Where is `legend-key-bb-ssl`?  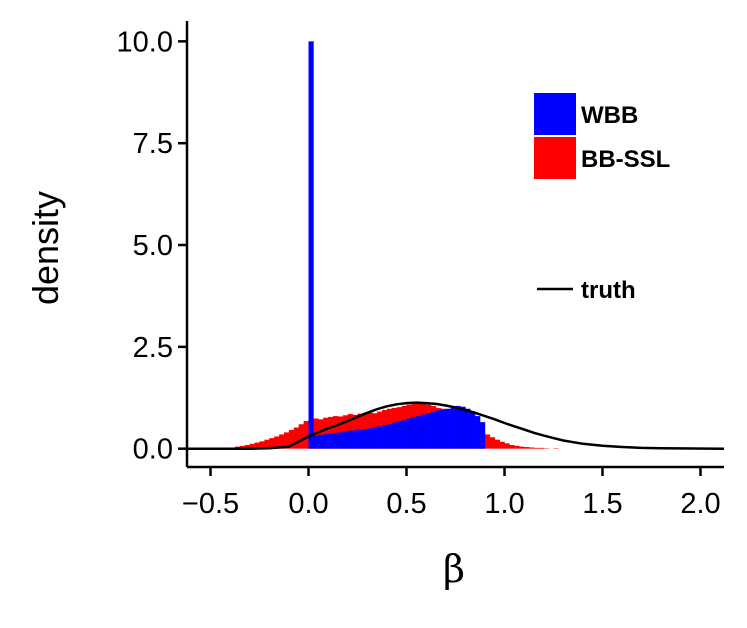 legend-key-bb-ssl is located at coordinates (555, 158).